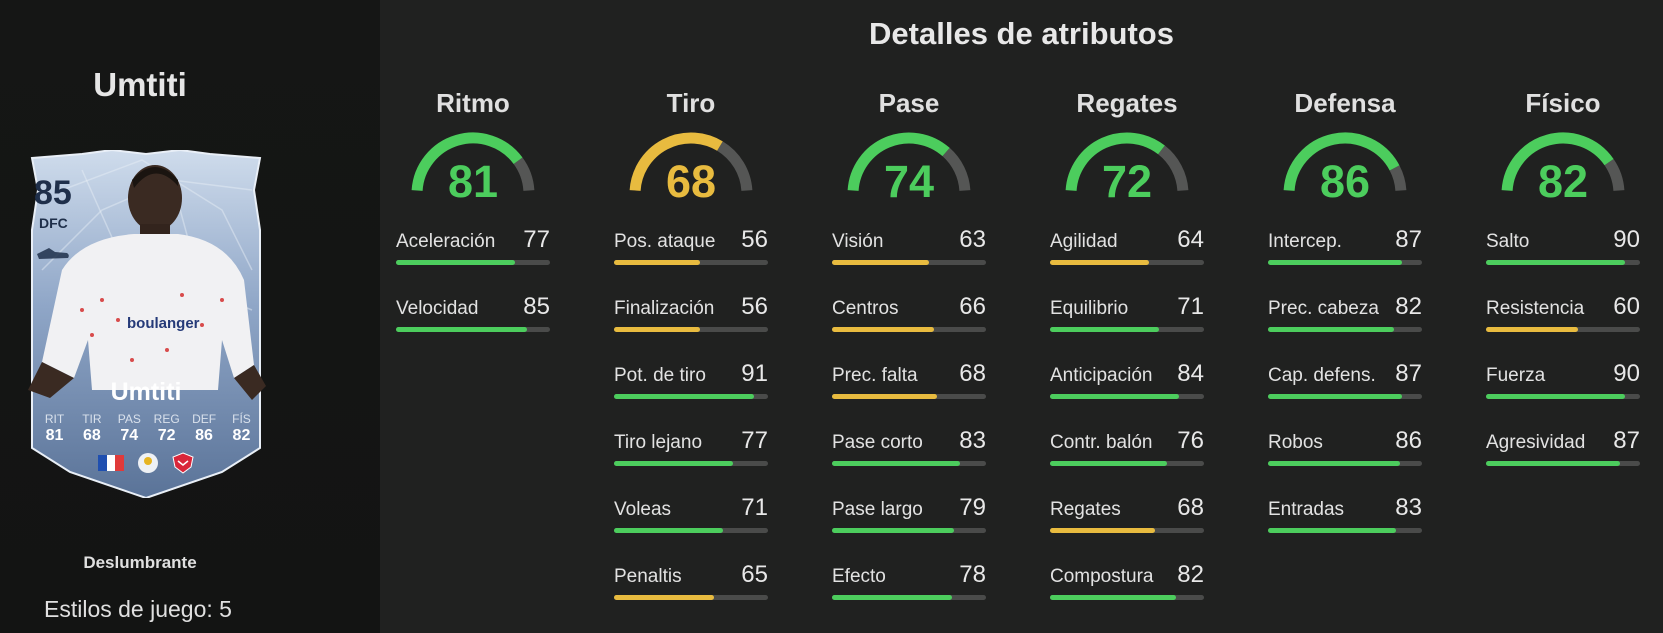 This screenshot has width=1663, height=633. I want to click on card-stat-label: REG, so click(166, 419).